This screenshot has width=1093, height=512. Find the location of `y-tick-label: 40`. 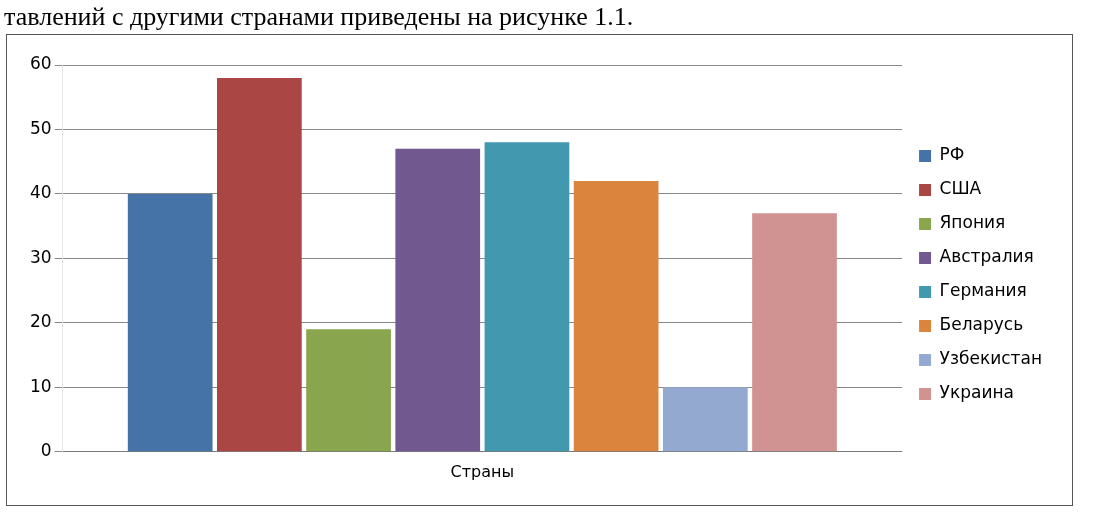

y-tick-label: 40 is located at coordinates (40, 192).